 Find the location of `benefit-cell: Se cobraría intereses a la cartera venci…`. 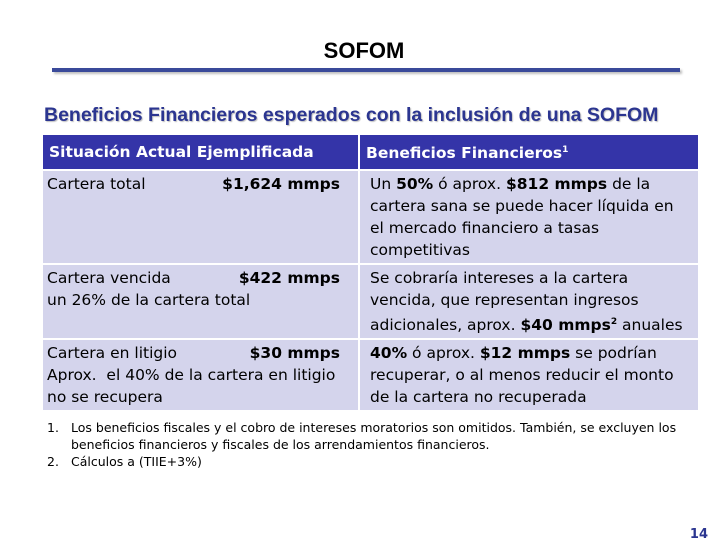

benefit-cell: Se cobraría intereses a la cartera venci… is located at coordinates (529, 302).